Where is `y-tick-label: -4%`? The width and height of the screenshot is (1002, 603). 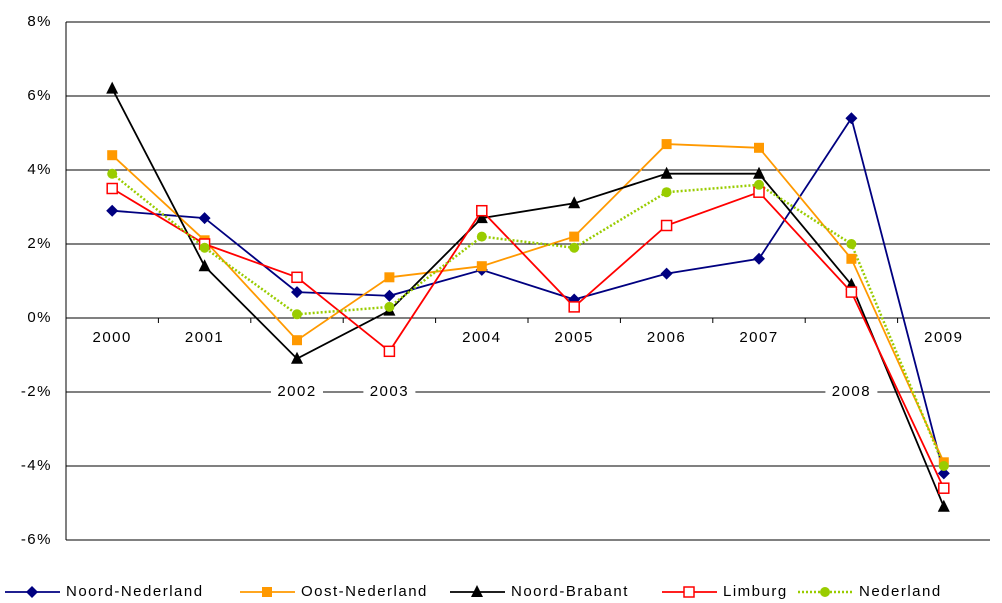 y-tick-label: -4% is located at coordinates (36, 465).